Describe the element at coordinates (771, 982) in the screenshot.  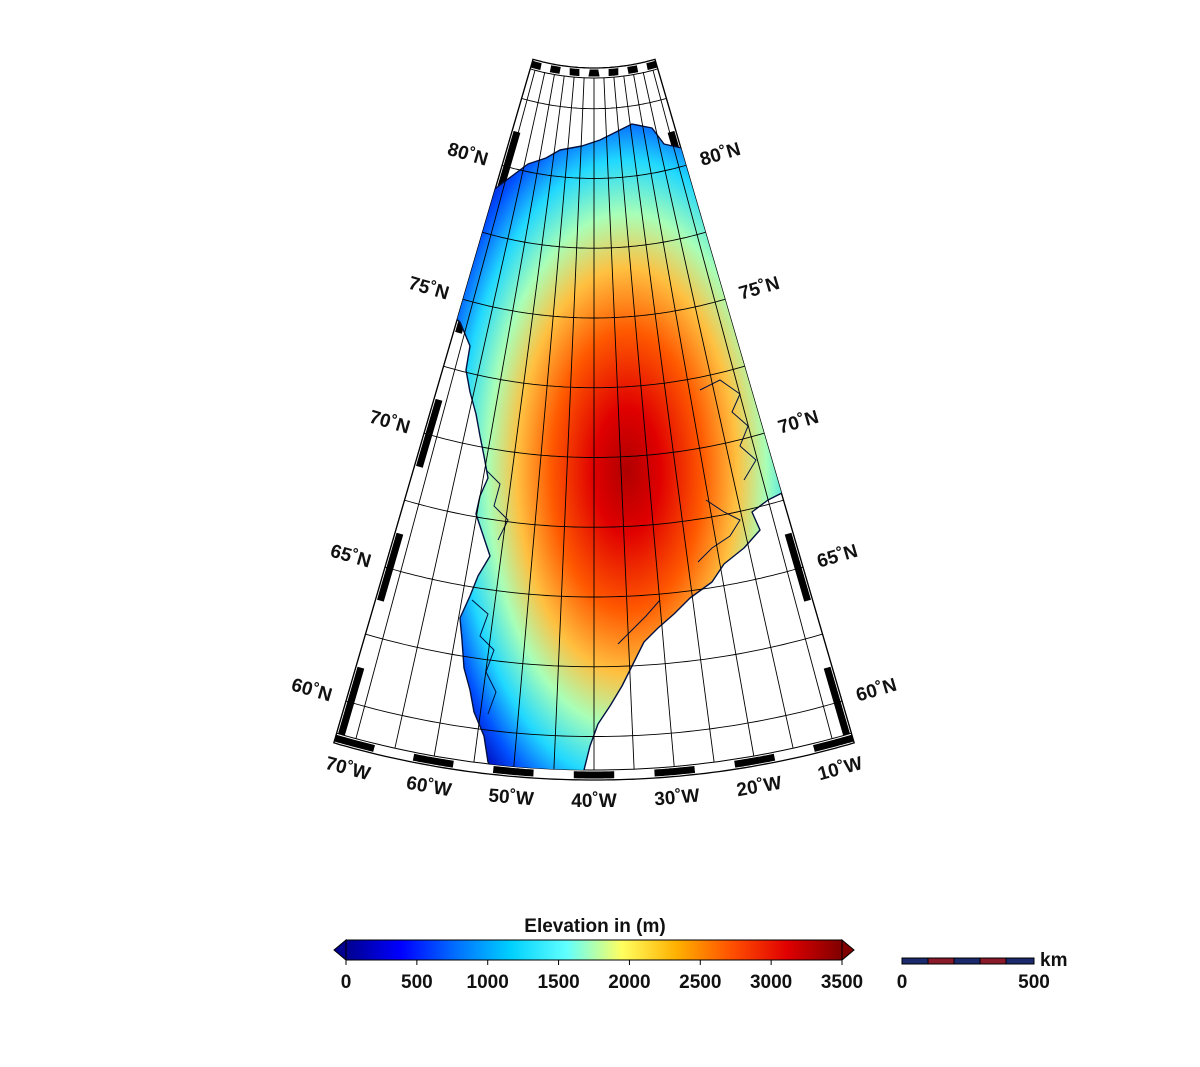
I see `colorbar-tick-label: 3000` at that location.